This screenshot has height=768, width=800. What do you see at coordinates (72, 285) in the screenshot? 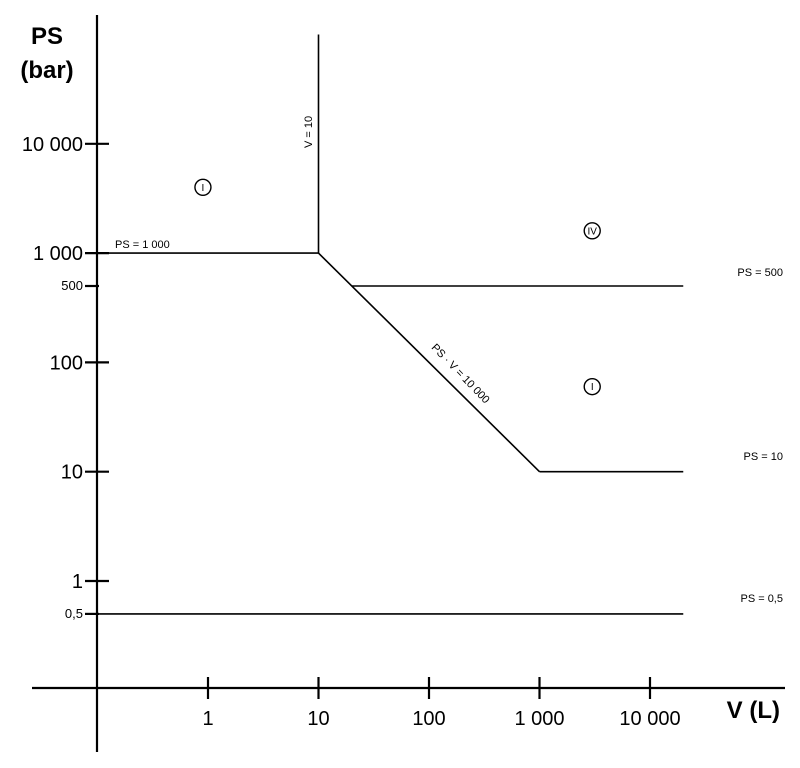
I see `y-tick-label: 500` at bounding box center [72, 285].